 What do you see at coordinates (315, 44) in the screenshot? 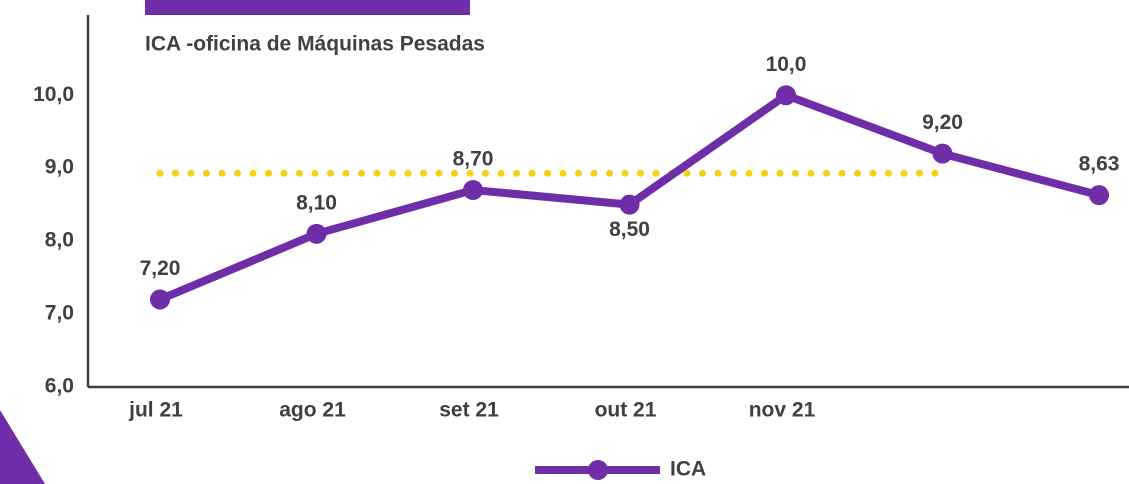
I see `chart-subtitle: ICA -oficina de Máquinas Pesadas` at bounding box center [315, 44].